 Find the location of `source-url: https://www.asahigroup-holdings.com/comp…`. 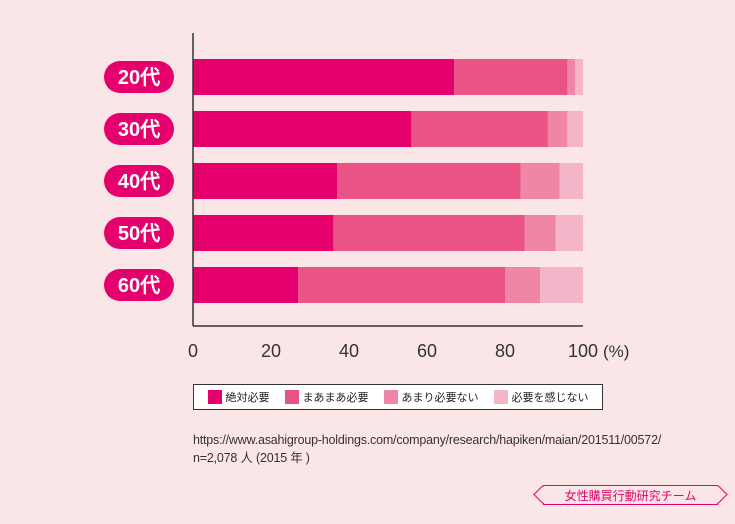

source-url: https://www.asahigroup-holdings.com/comp… is located at coordinates (427, 440).